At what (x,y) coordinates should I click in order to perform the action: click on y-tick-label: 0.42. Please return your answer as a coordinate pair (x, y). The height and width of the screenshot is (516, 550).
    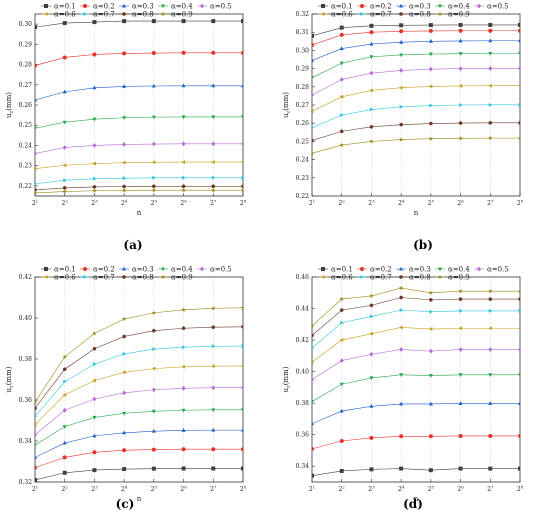
    Looking at the image, I should click on (303, 340).